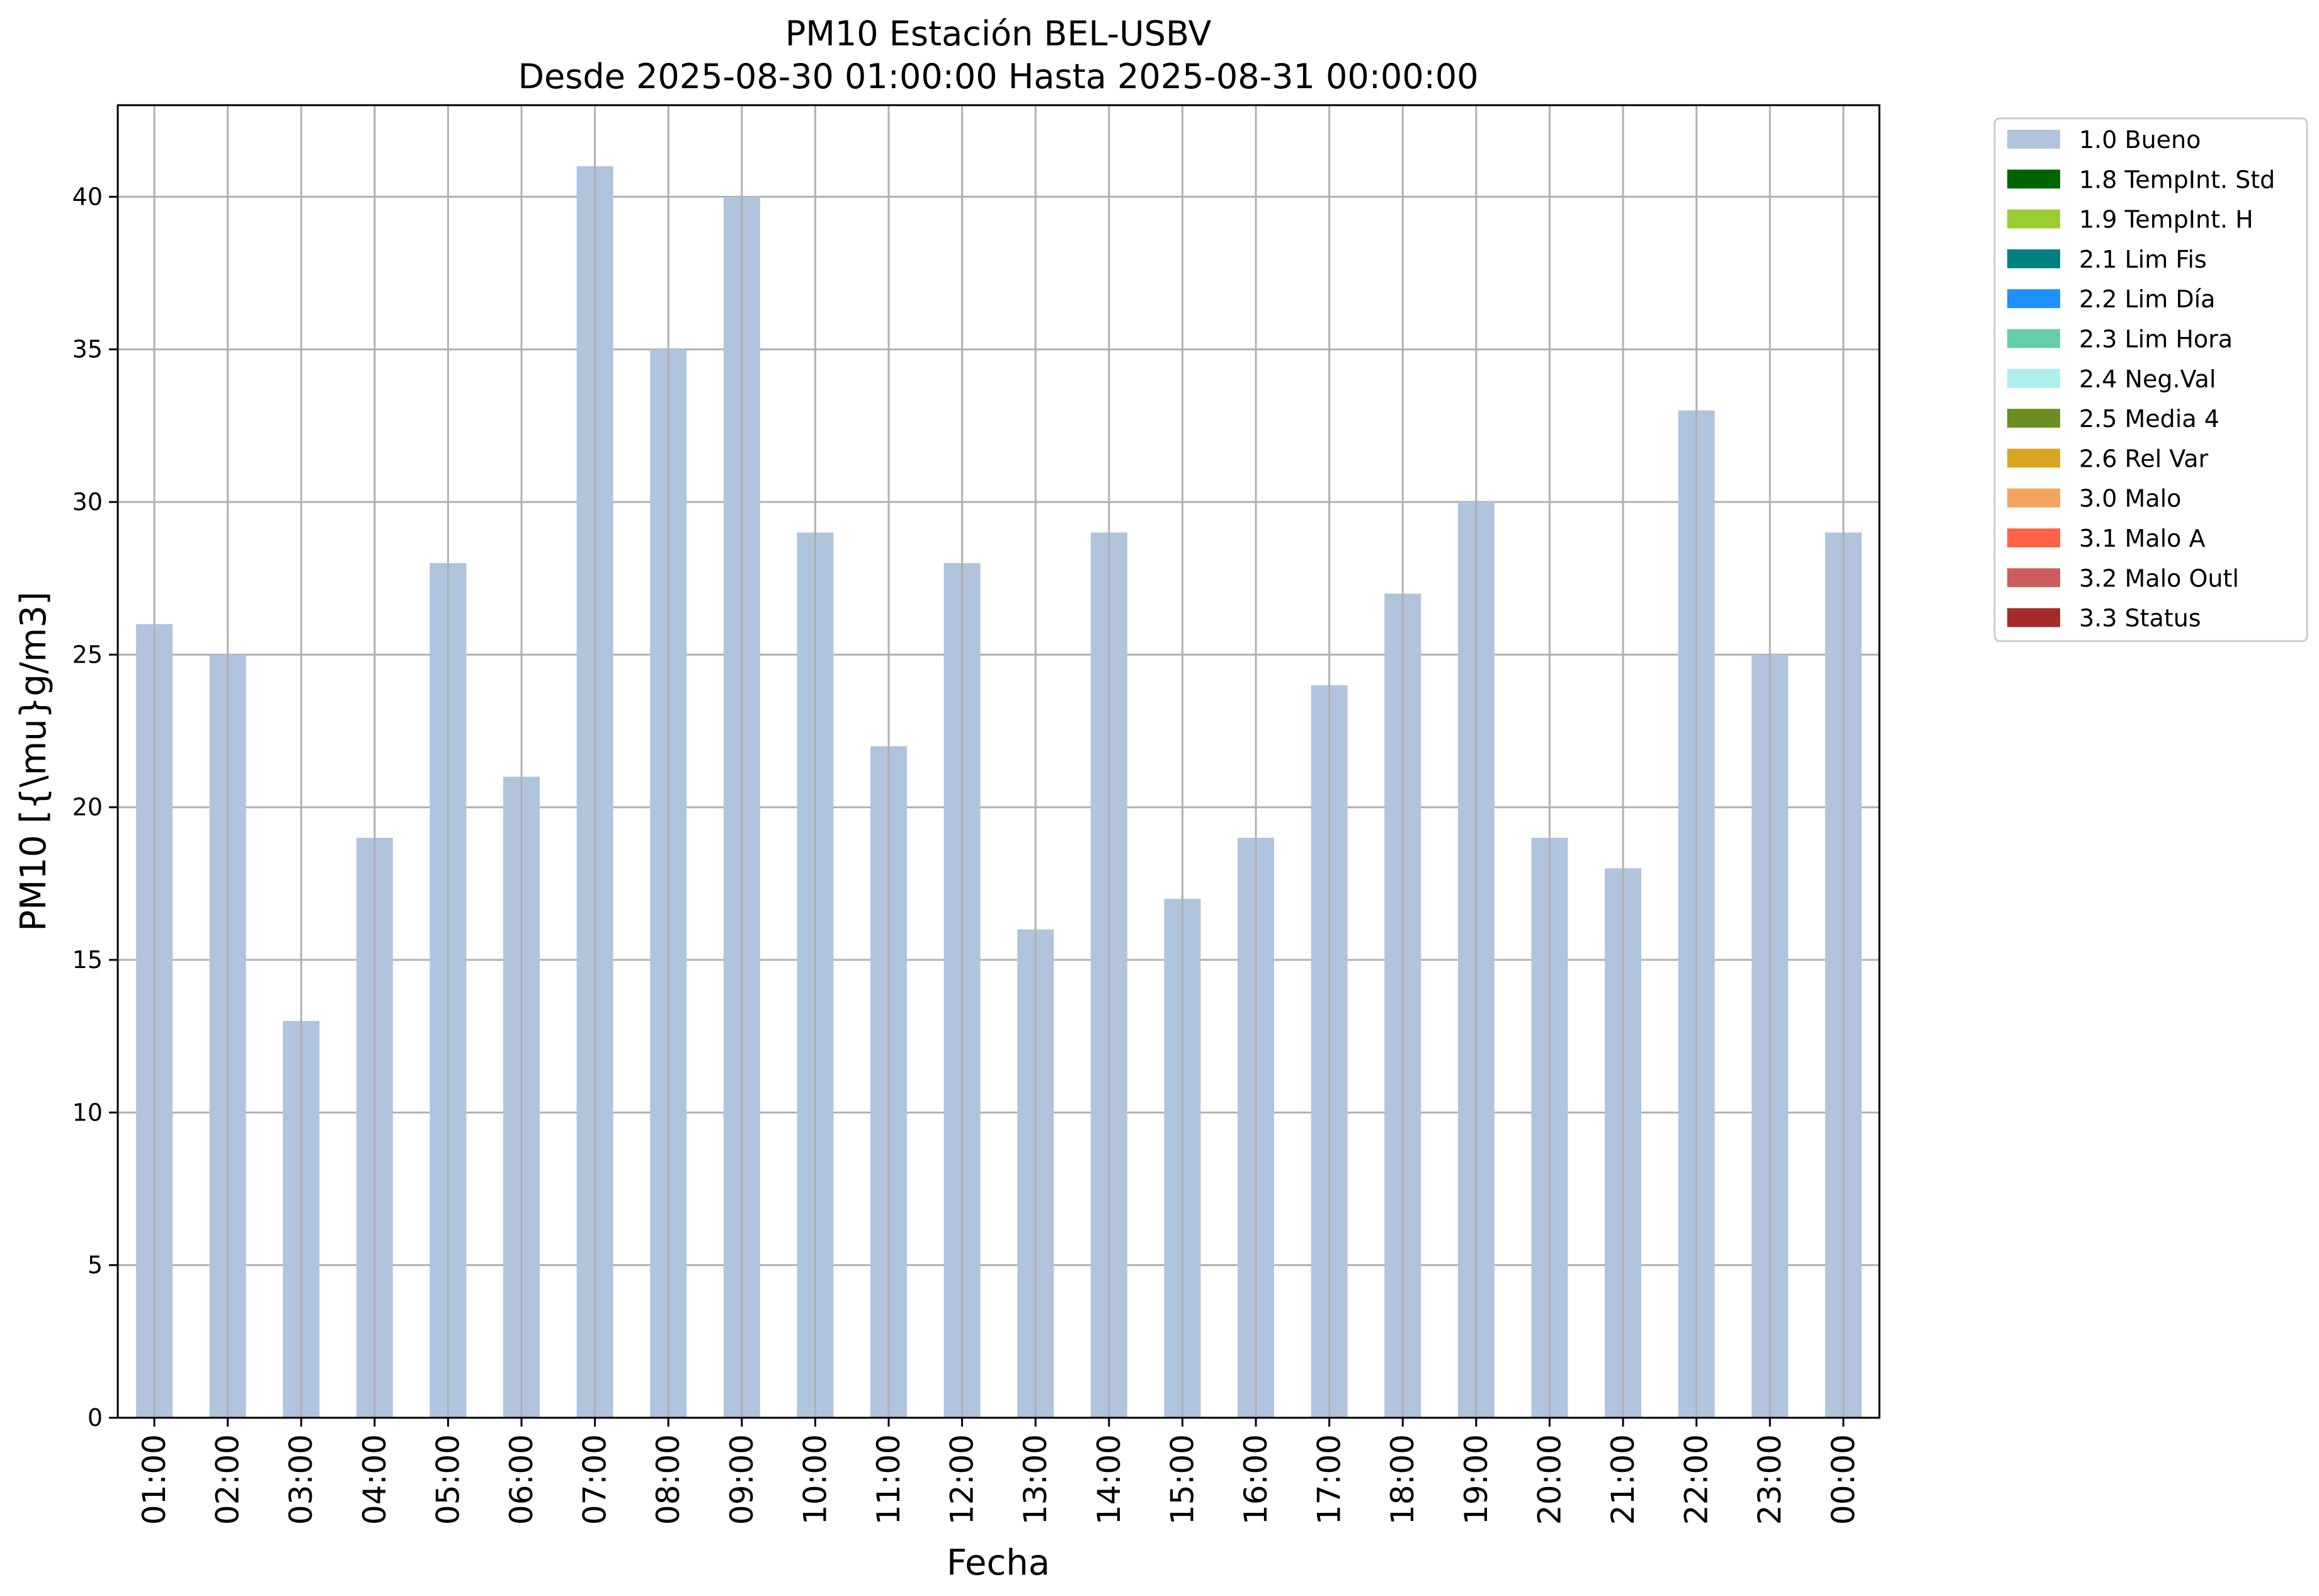 The image size is (2319, 1596). I want to click on y-tick-label: 30, so click(87, 502).